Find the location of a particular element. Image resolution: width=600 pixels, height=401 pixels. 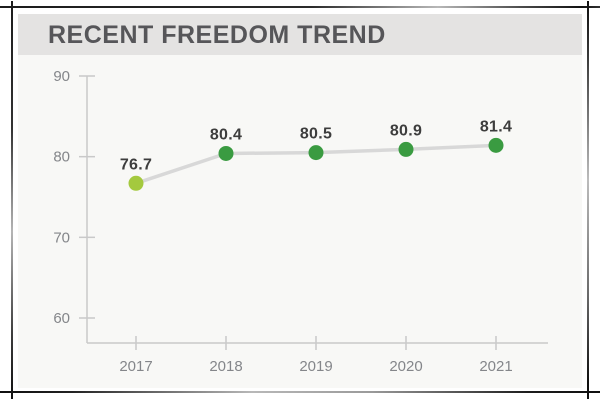

frame-border-top is located at coordinates (300, 7).